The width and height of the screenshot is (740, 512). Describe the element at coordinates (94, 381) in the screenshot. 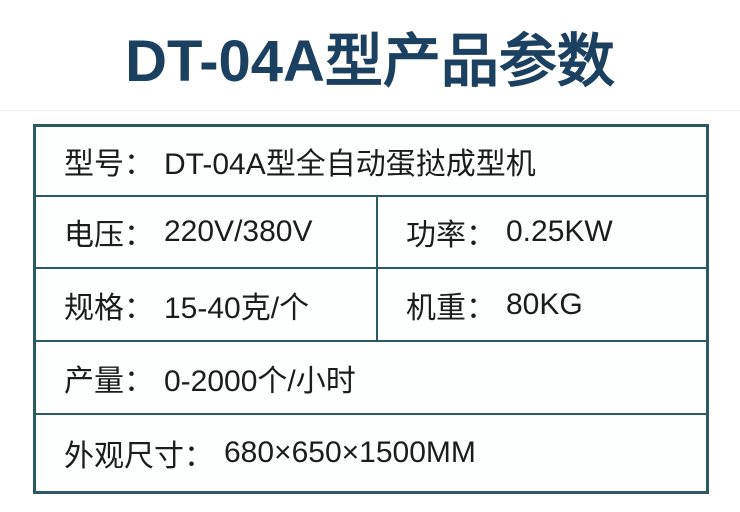

I see `cell-label: 产量` at that location.